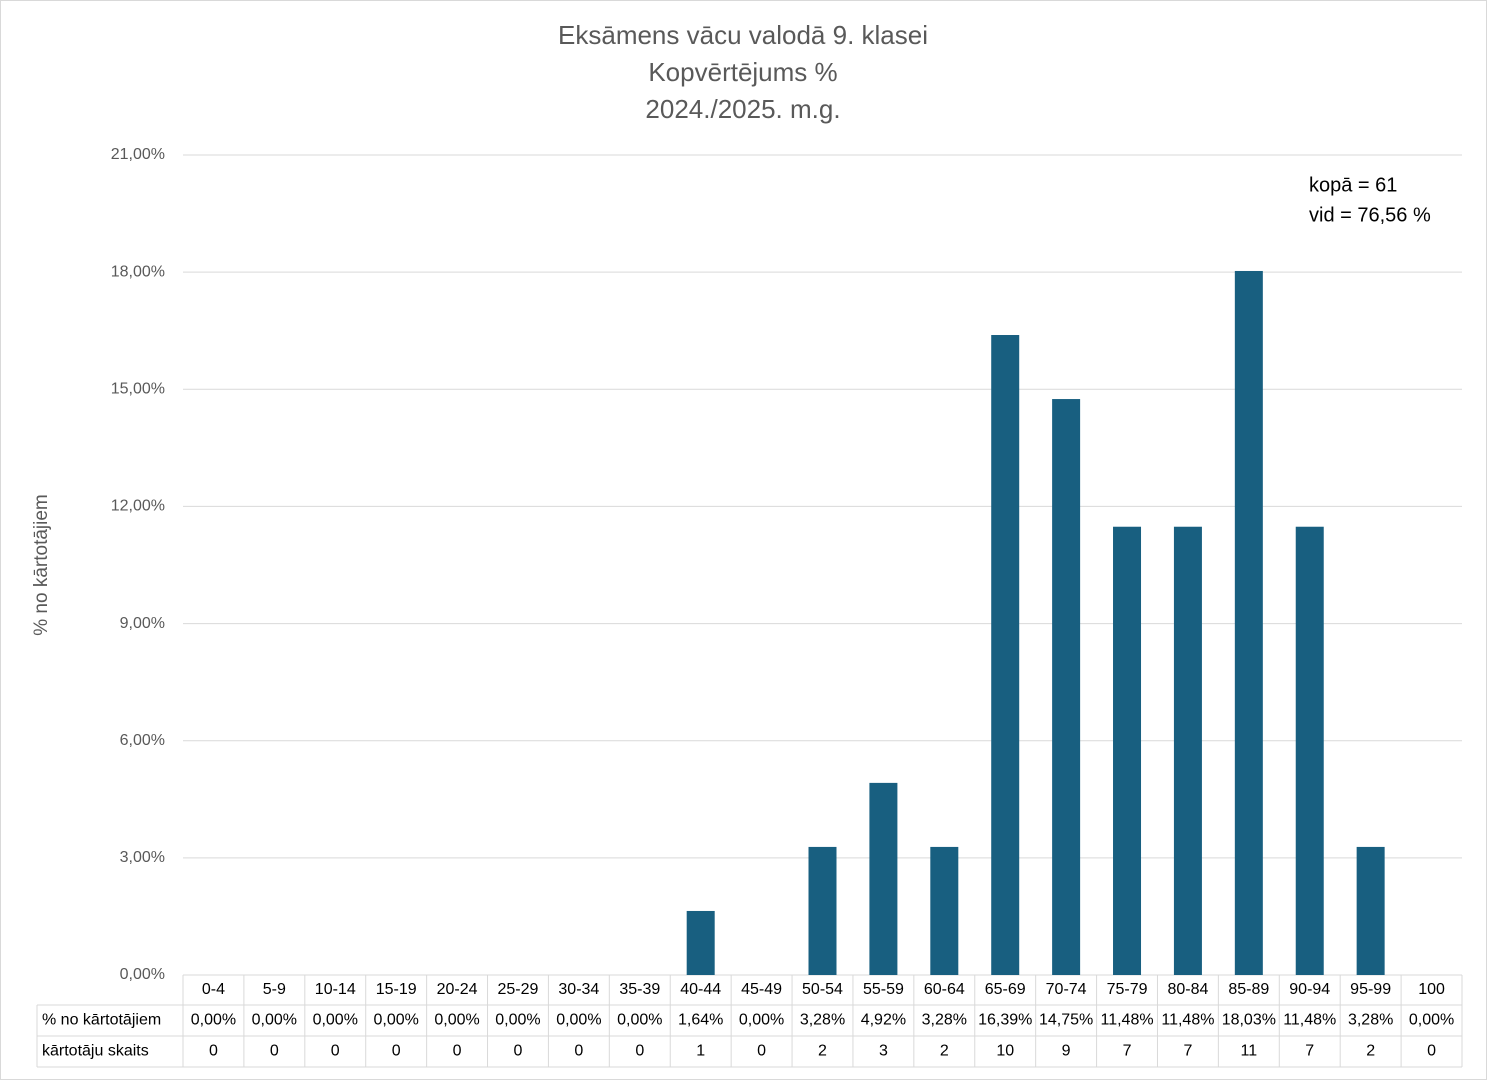 This screenshot has width=1487, height=1080. Describe the element at coordinates (1005, 989) in the screenshot. I see `x-tick-label: 65-69` at that location.